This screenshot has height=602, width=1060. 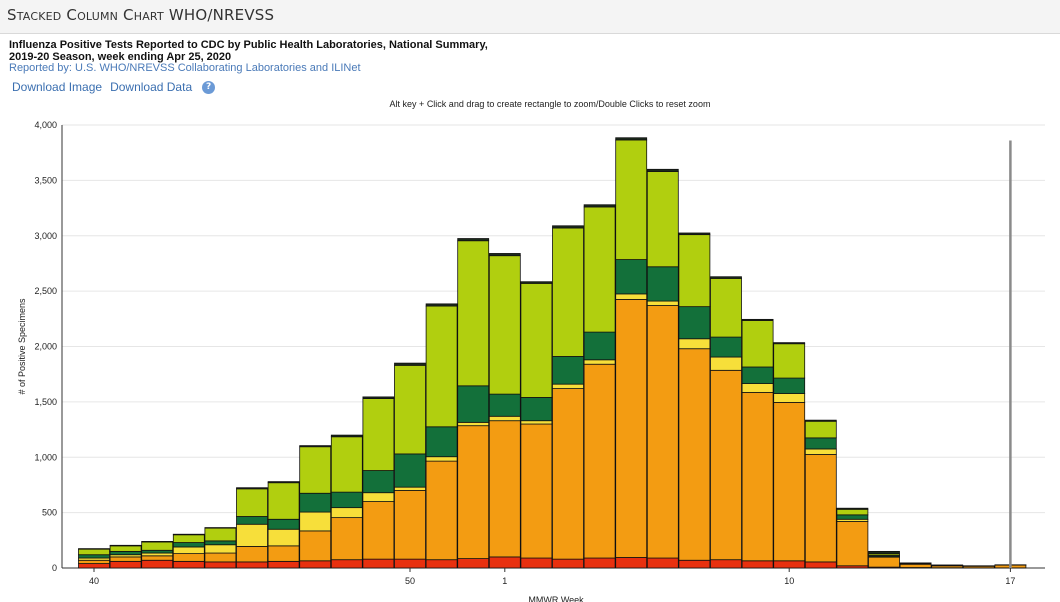 I want to click on download-data-link: Download Data, so click(x=151, y=87).